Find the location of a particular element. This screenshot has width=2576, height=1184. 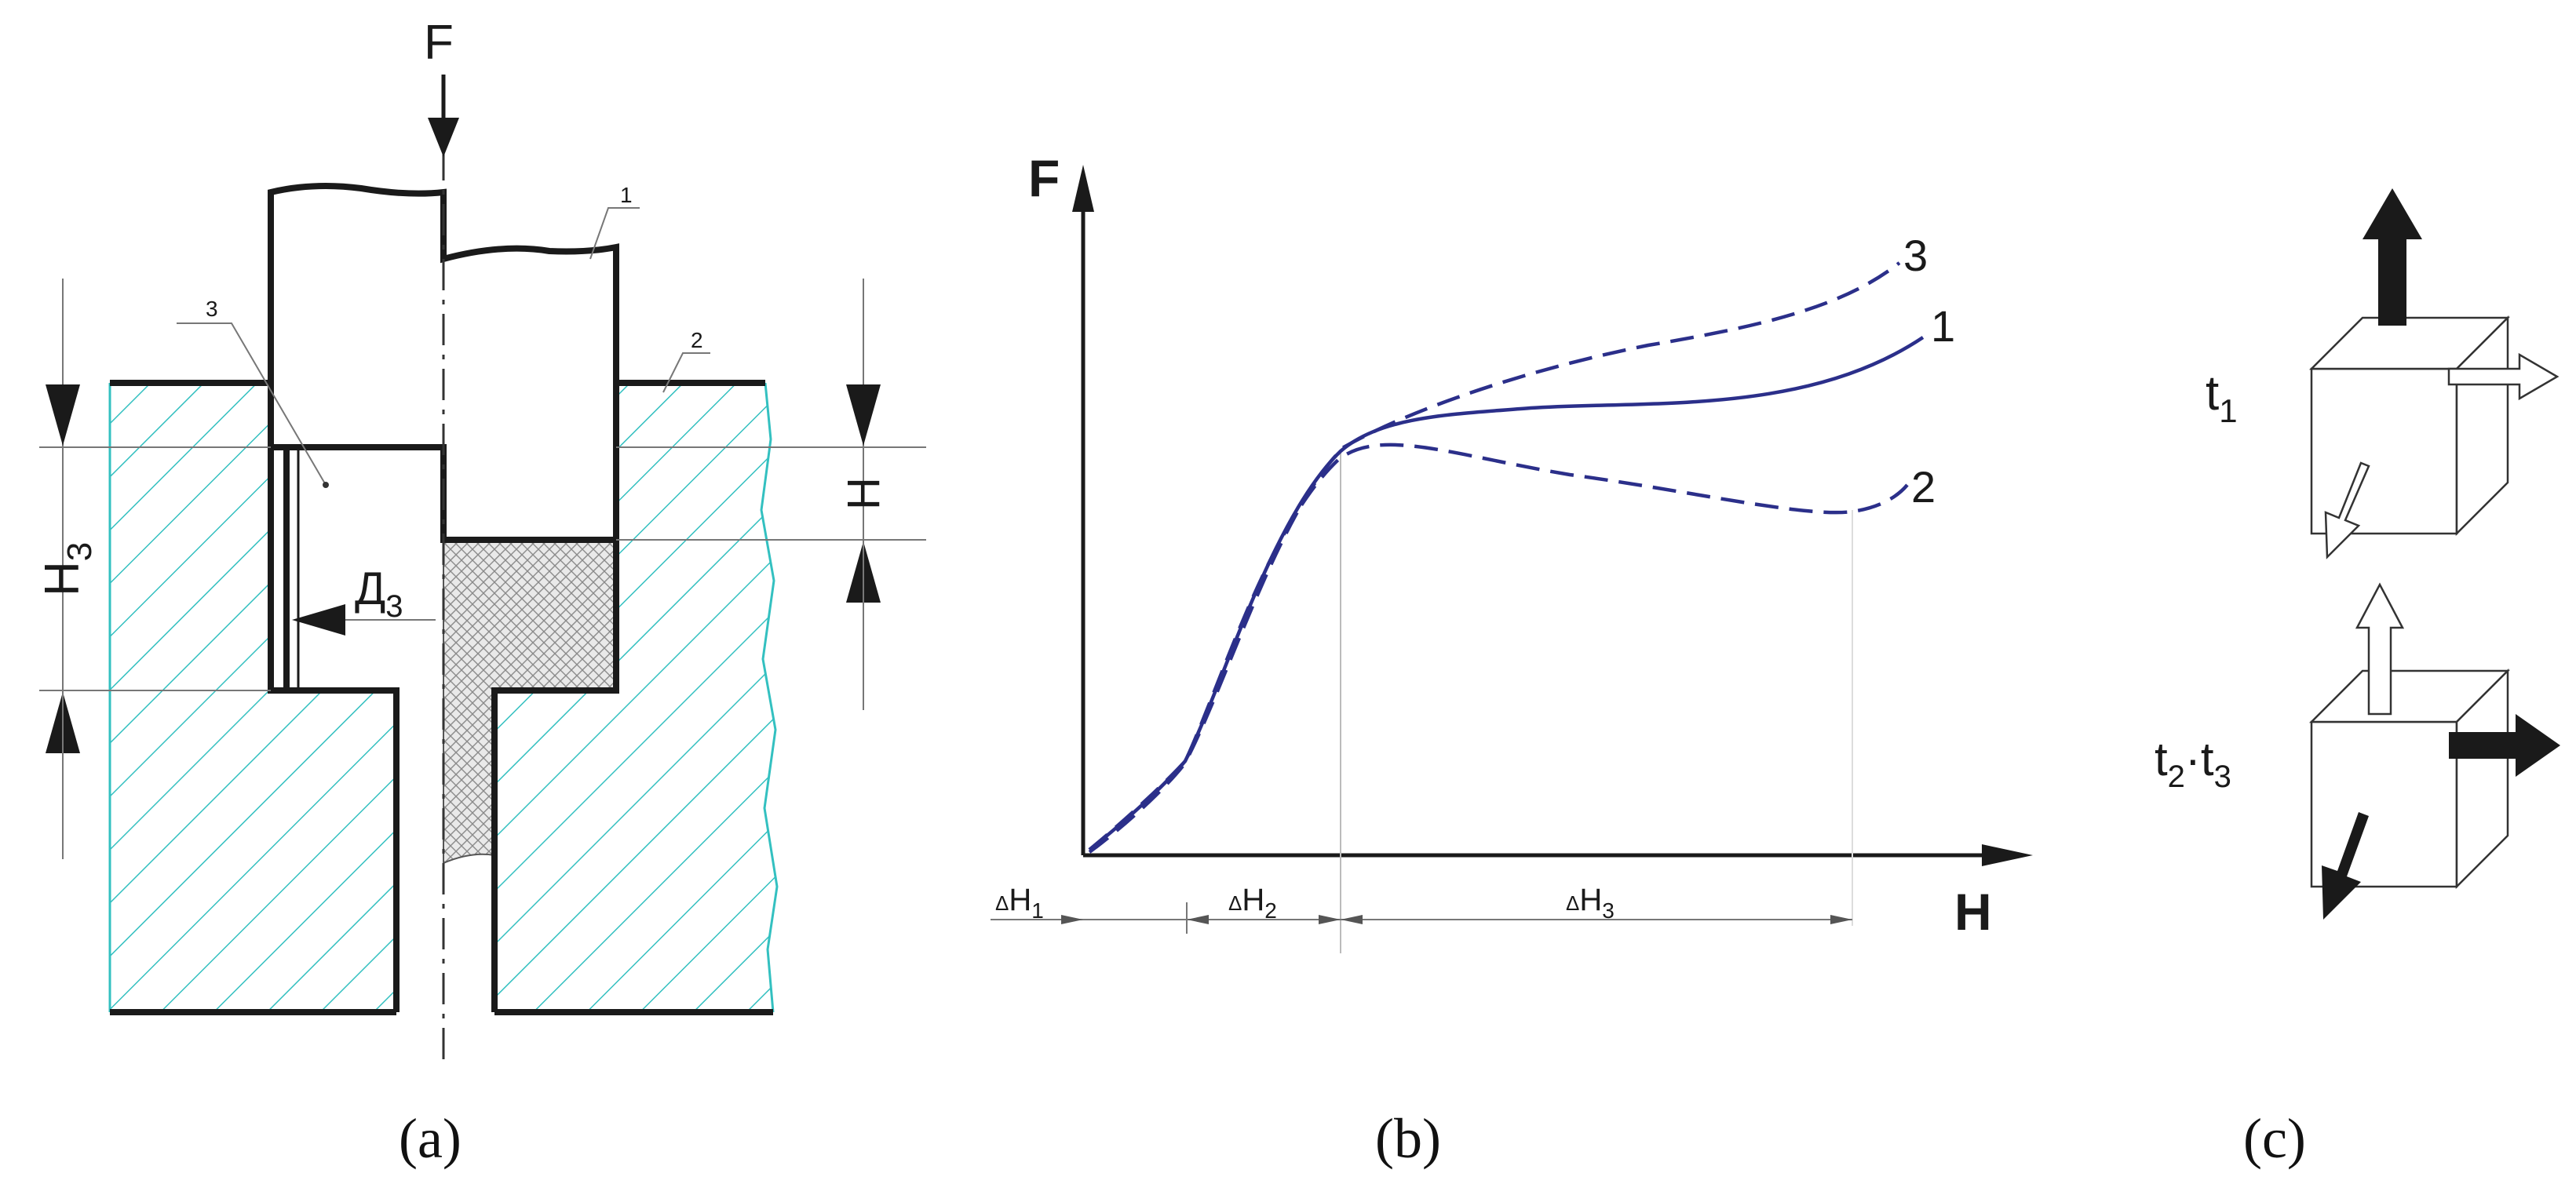

force-label: F is located at coordinates (439, 43).